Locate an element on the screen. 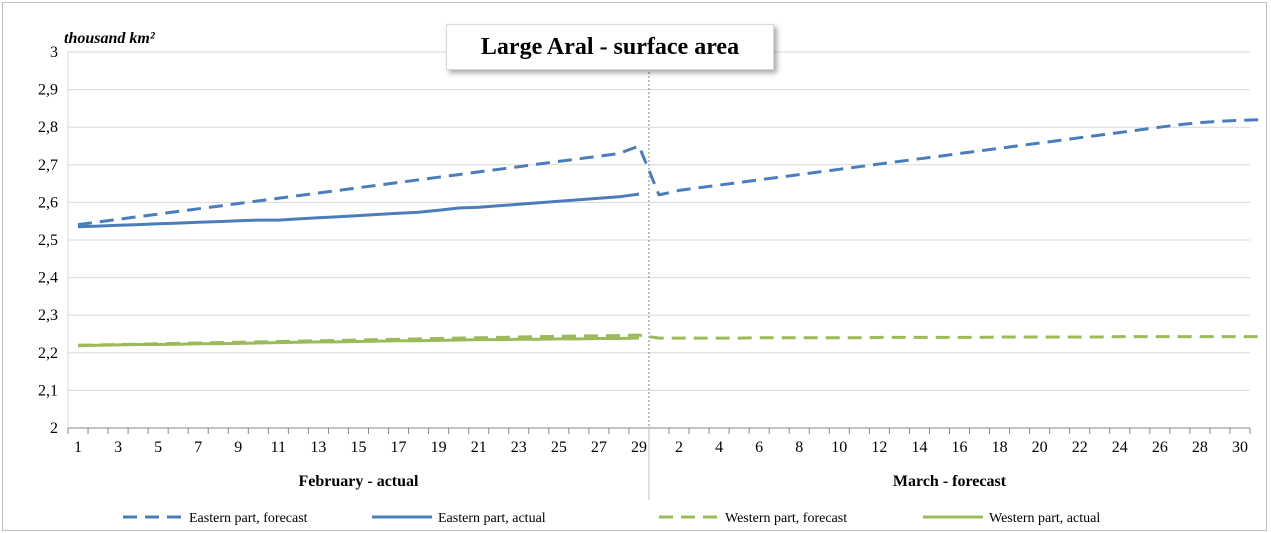 Image resolution: width=1271 pixels, height=533 pixels. x-tick-label: 10 is located at coordinates (839, 447).